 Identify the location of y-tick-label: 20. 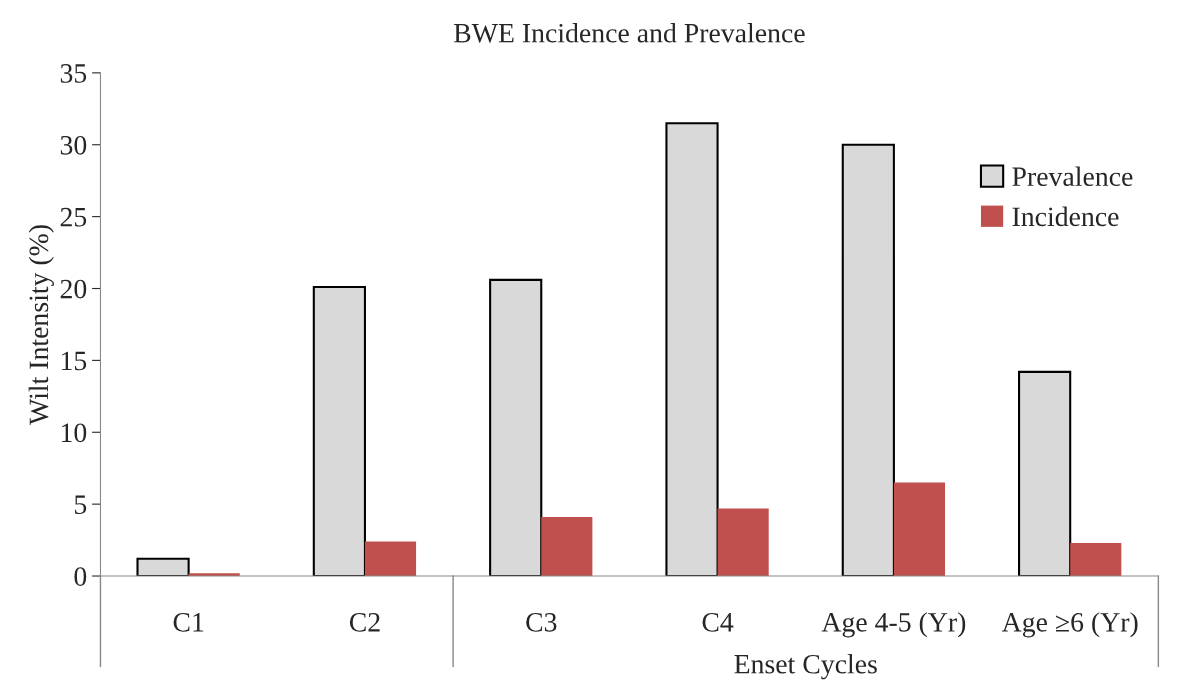
(73, 289).